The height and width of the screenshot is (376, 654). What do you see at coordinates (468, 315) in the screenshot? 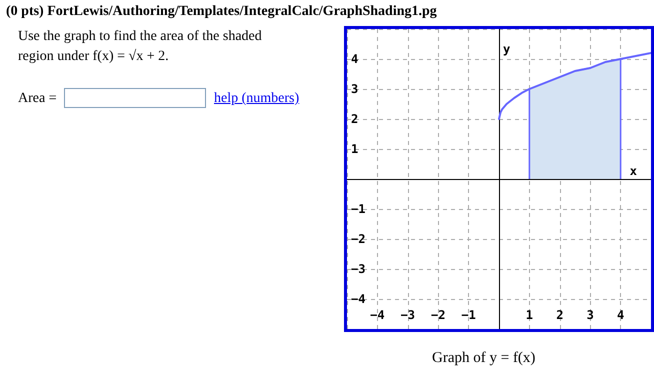
I see `x-tick-label: −1` at bounding box center [468, 315].